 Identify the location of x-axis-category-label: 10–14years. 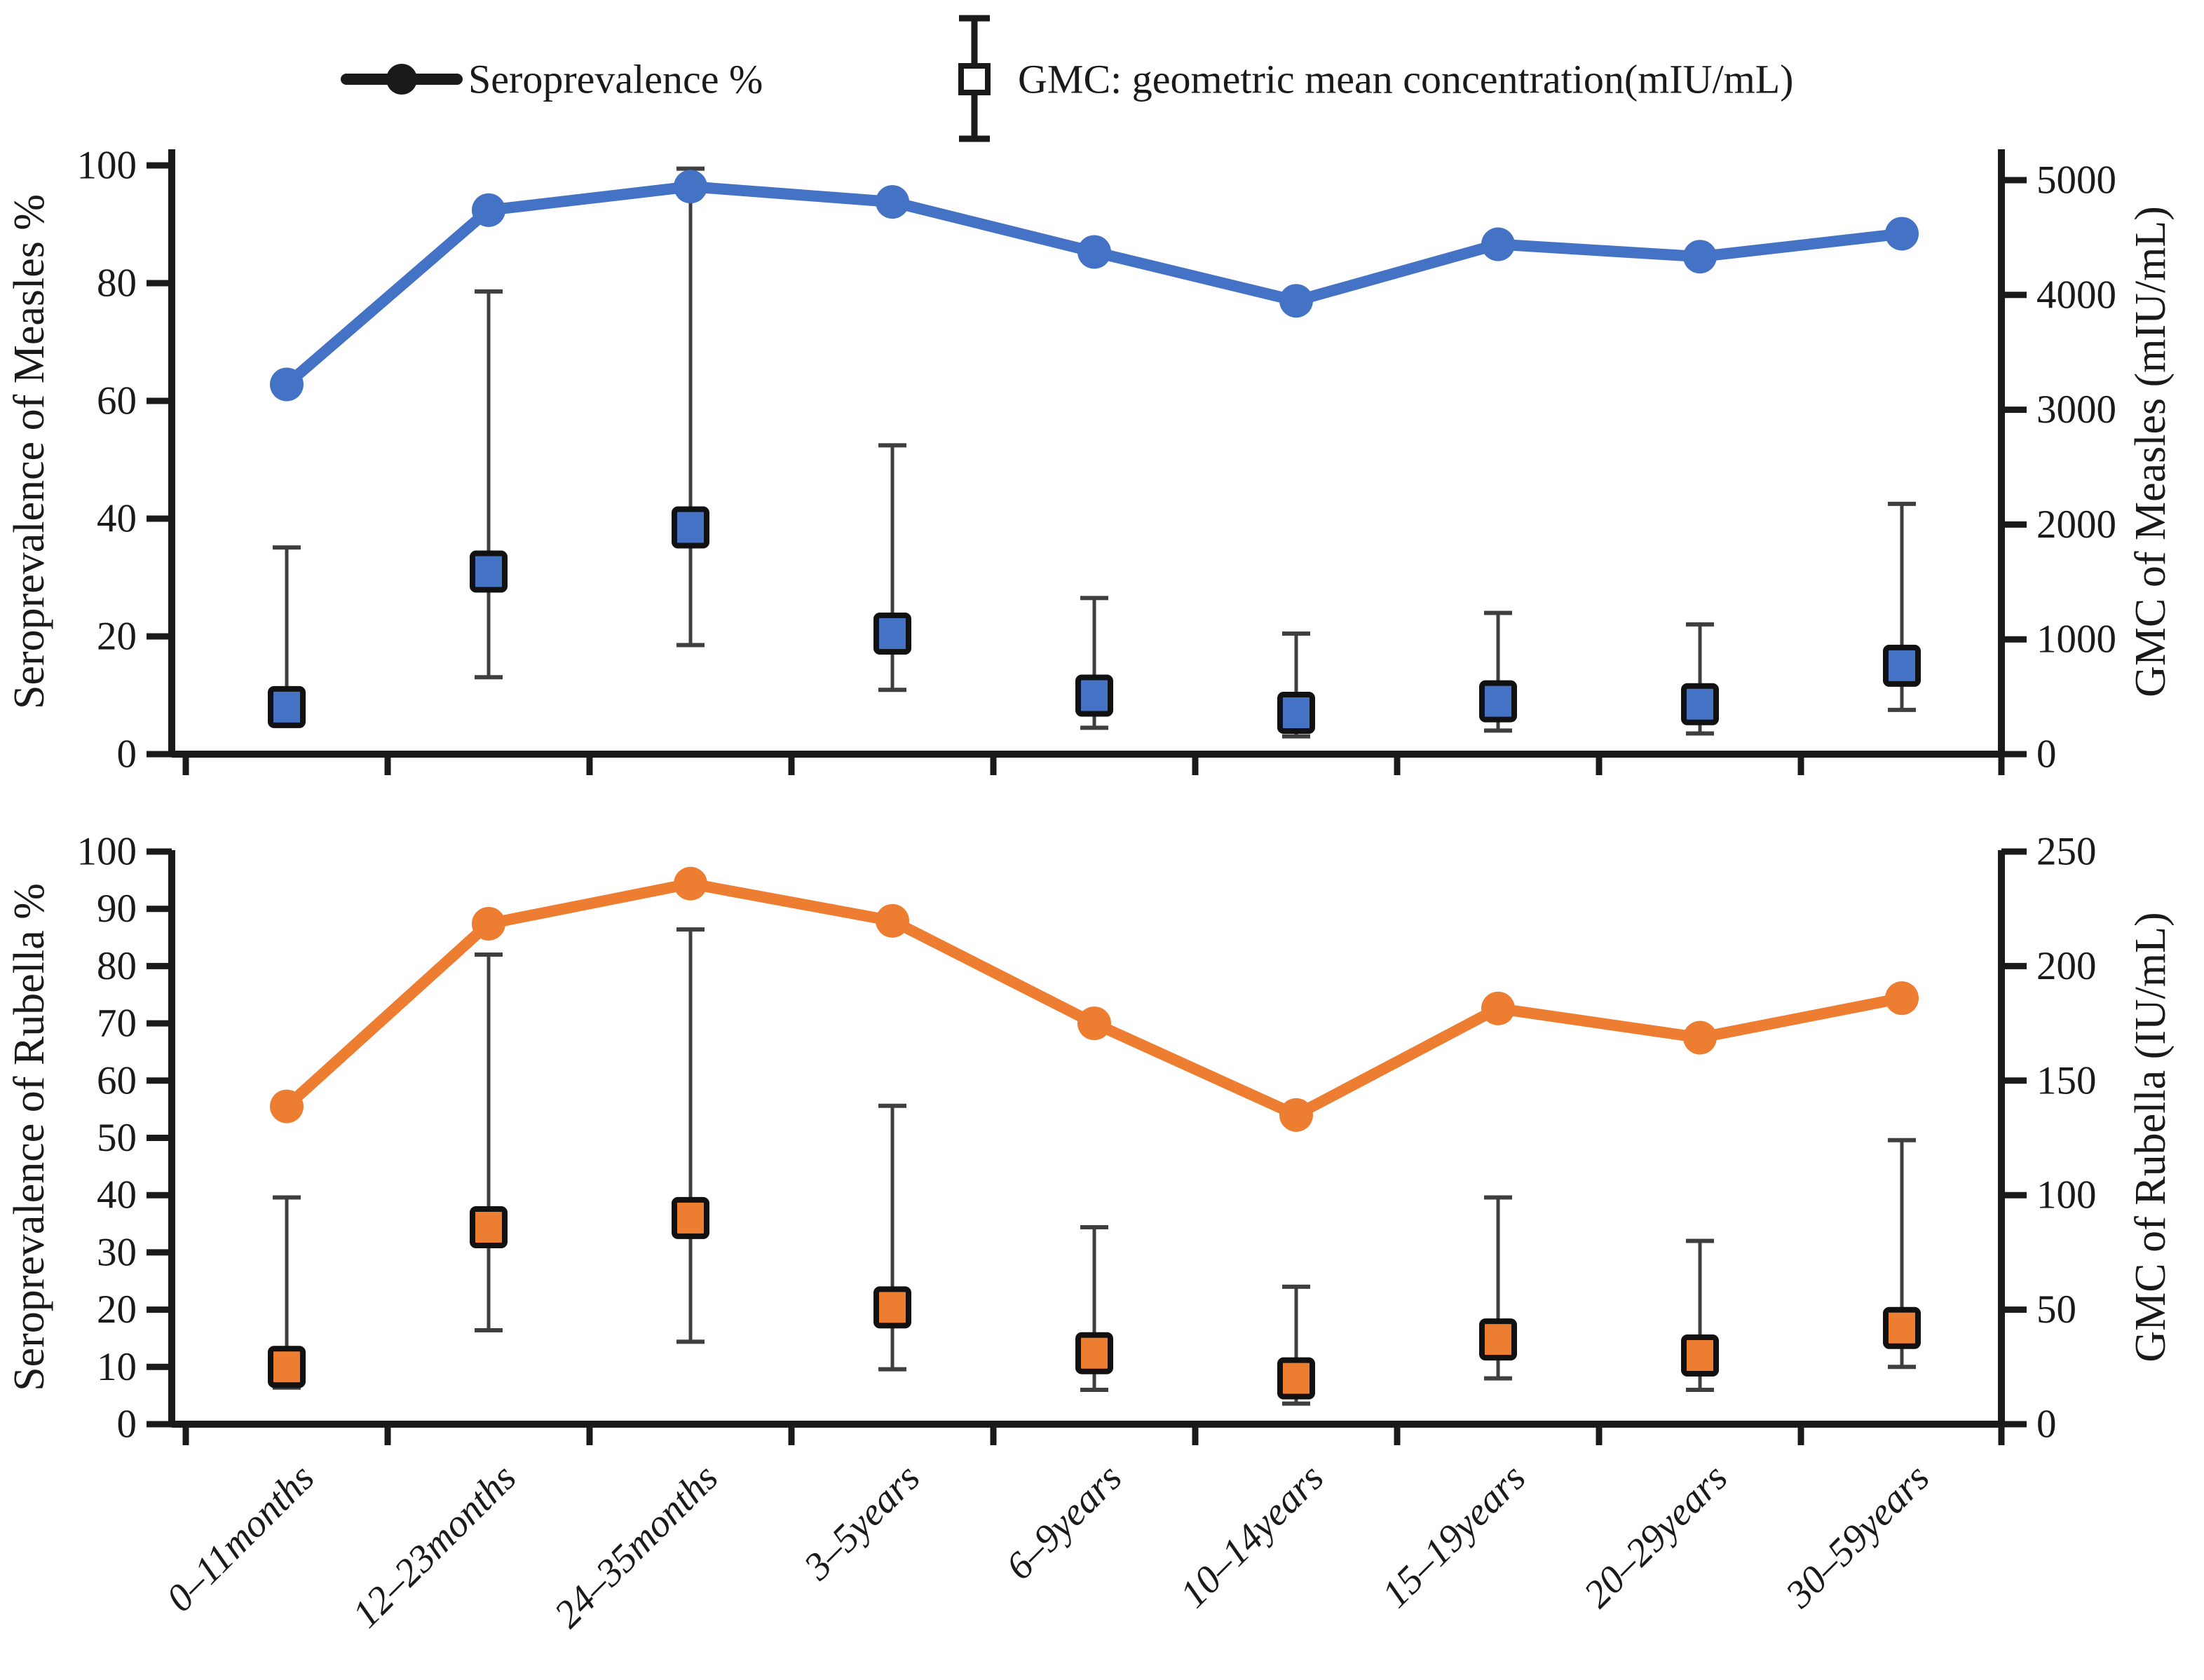
(1252, 1536).